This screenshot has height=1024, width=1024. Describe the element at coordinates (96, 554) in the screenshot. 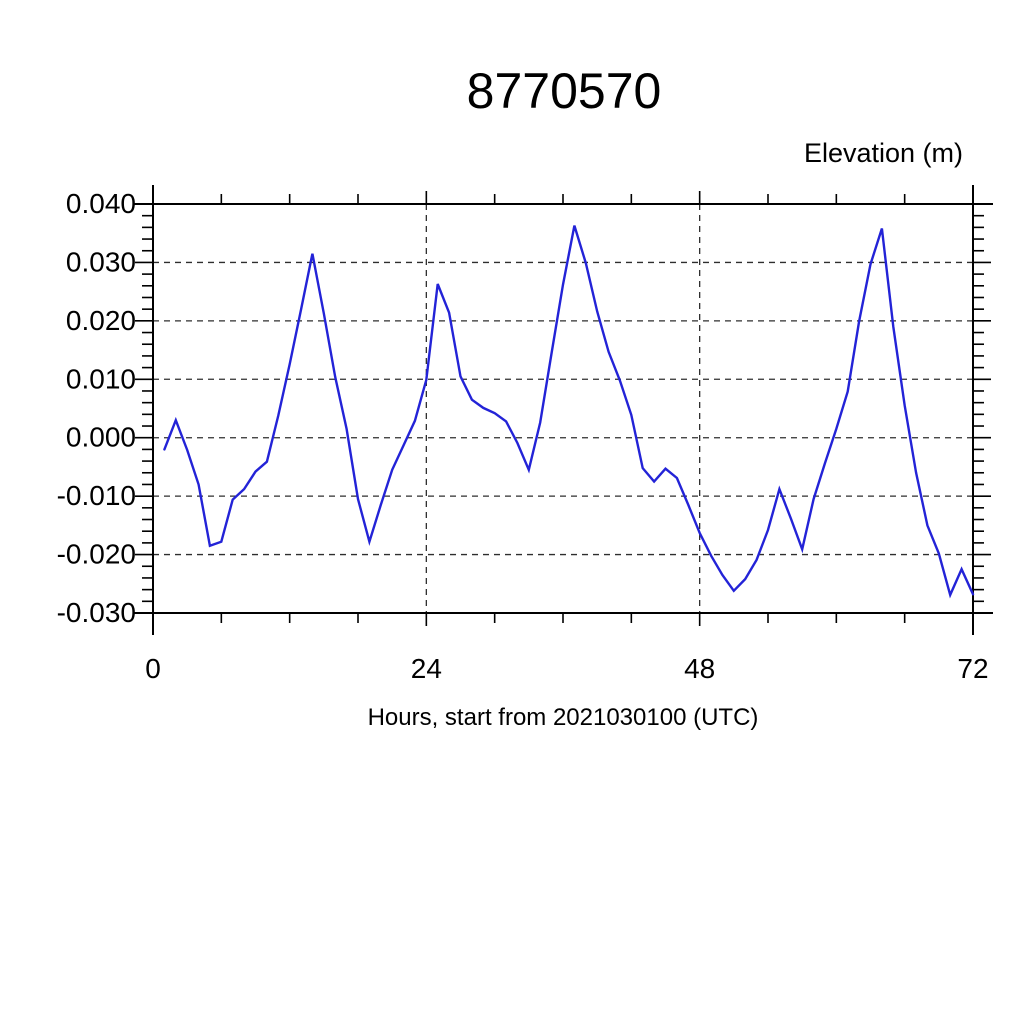

I see `y-tick-label: -0.020` at that location.